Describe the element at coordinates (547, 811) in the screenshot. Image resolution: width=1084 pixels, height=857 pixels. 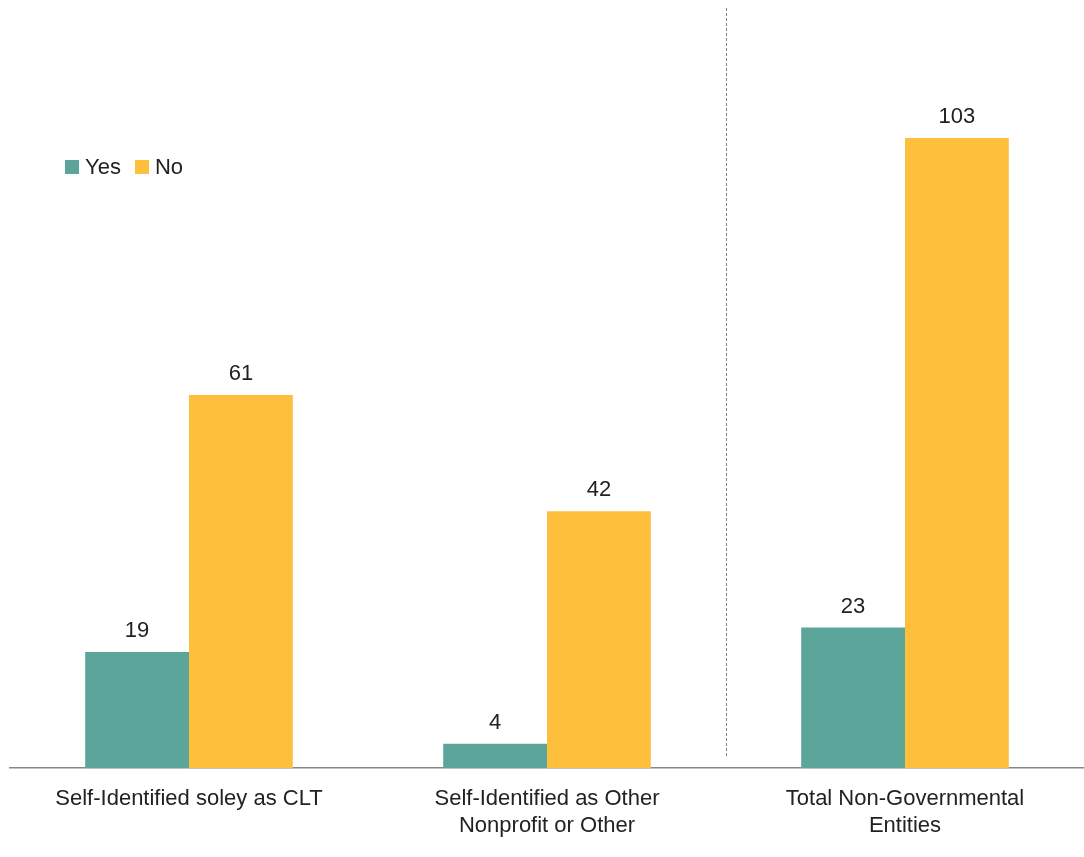
I see `x-tick-label: Self-Identified as Other Nonprofit or Other` at that location.